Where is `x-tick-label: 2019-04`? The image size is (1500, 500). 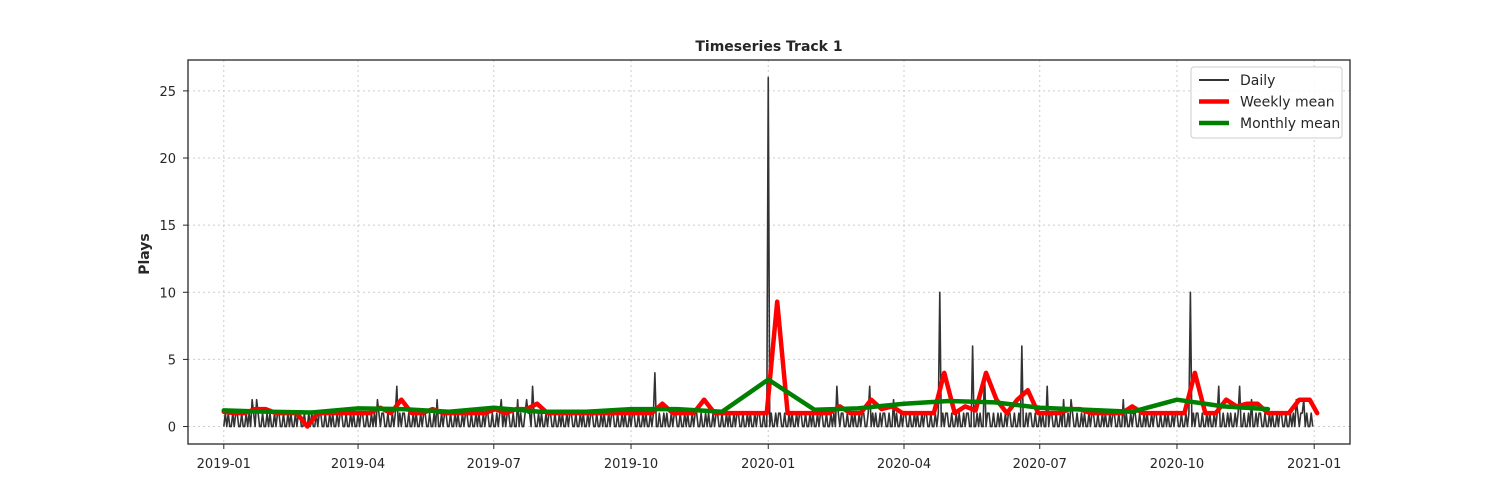 x-tick-label: 2019-04 is located at coordinates (358, 464).